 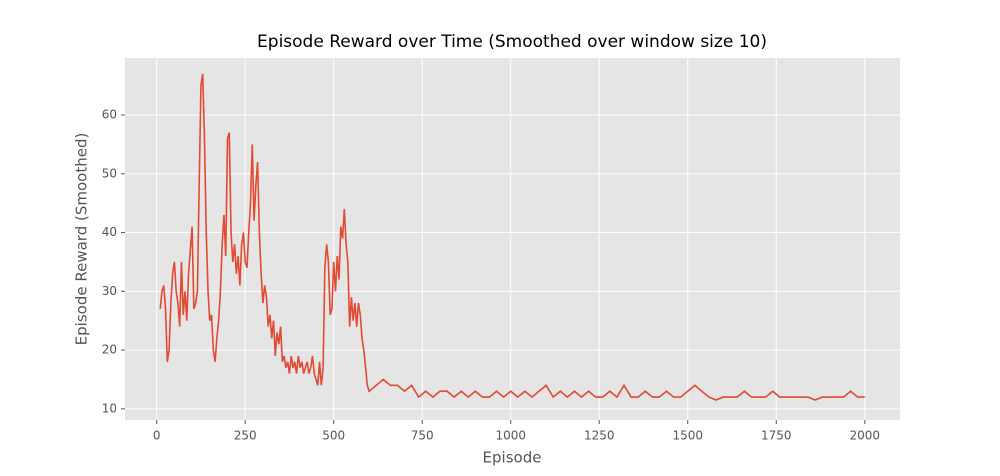 What do you see at coordinates (157, 436) in the screenshot?
I see `x-tick-label: 0` at bounding box center [157, 436].